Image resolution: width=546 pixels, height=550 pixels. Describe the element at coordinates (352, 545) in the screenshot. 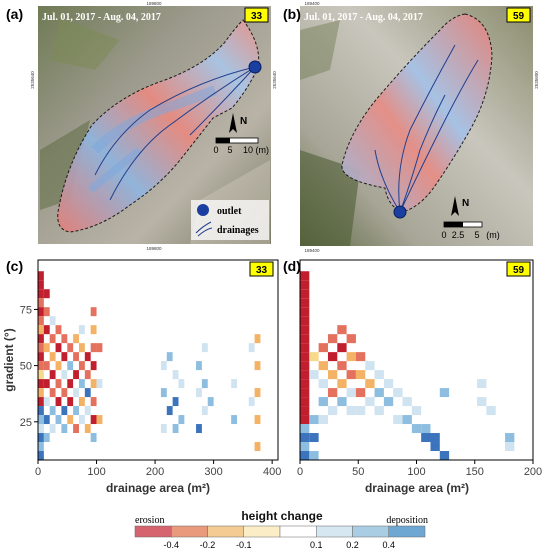

I see `colorbar-tick-label: 0.2` at that location.